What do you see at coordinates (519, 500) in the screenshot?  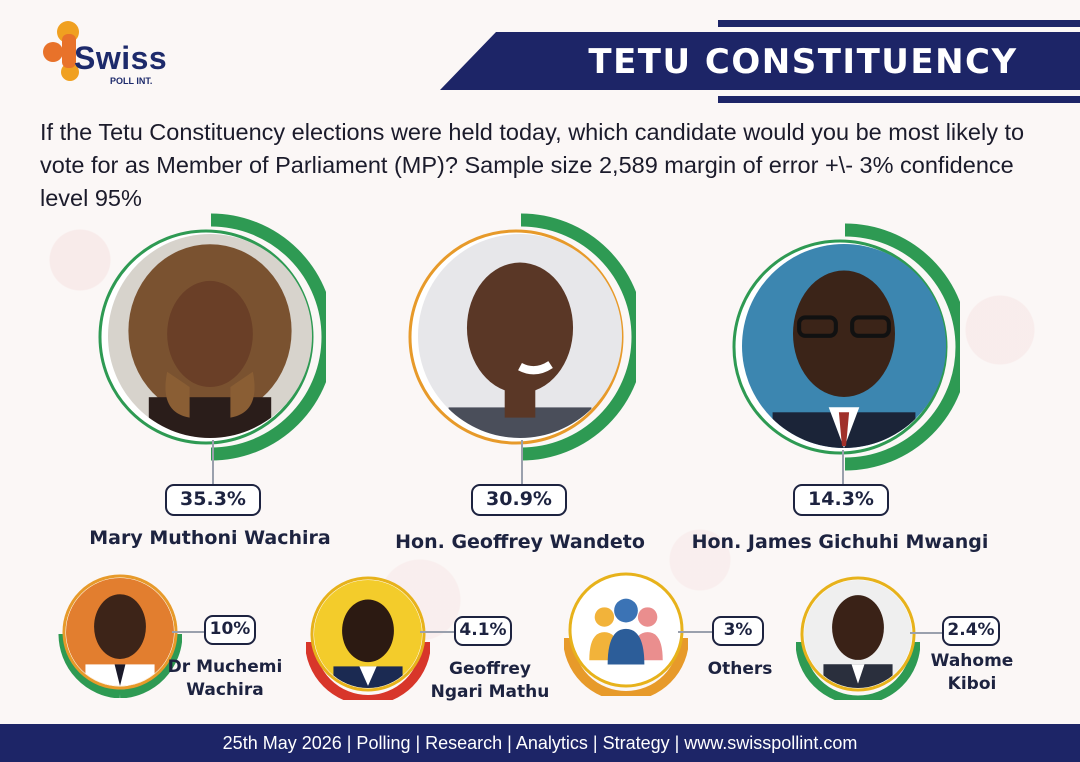 I see `candidate-2-percent: 30.9%` at bounding box center [519, 500].